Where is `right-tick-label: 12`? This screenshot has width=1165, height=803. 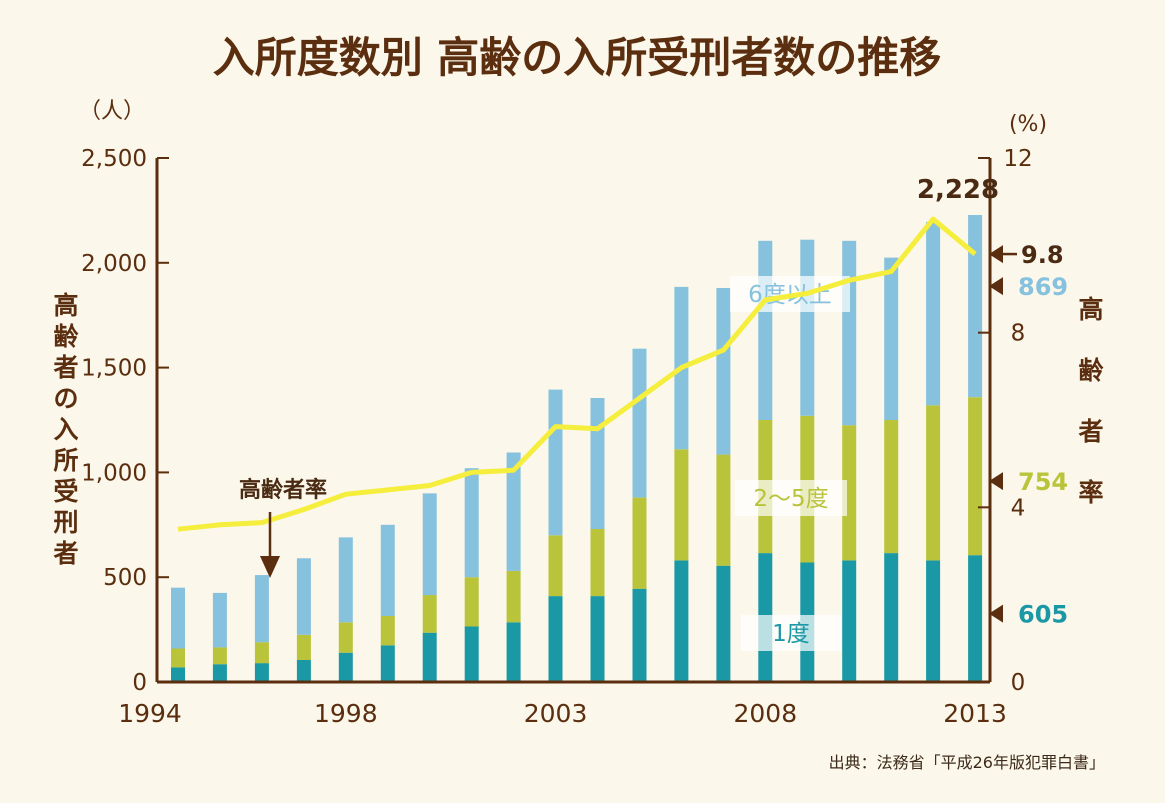 right-tick-label: 12 is located at coordinates (1017, 159).